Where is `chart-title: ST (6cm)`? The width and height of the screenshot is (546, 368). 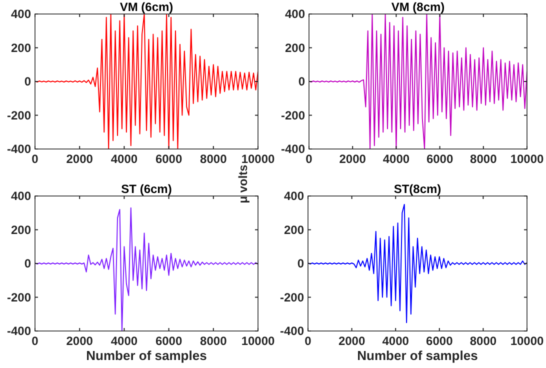 chart-title: ST (6cm) is located at coordinates (146, 189).